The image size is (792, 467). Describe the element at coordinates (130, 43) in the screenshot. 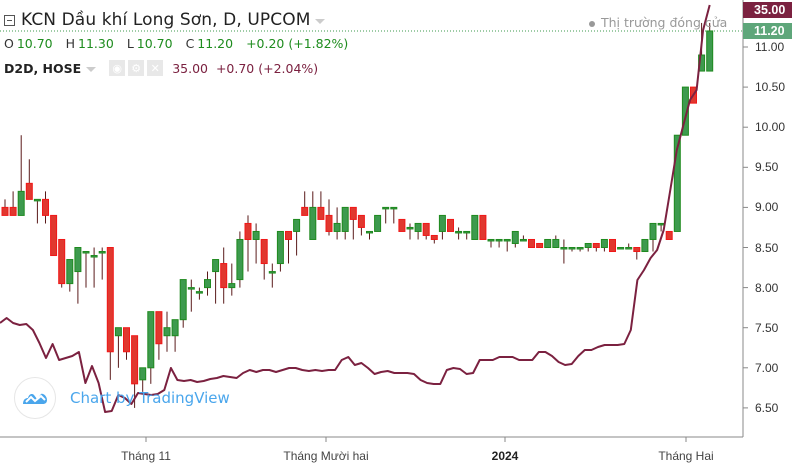

I see `low-label: L` at that location.